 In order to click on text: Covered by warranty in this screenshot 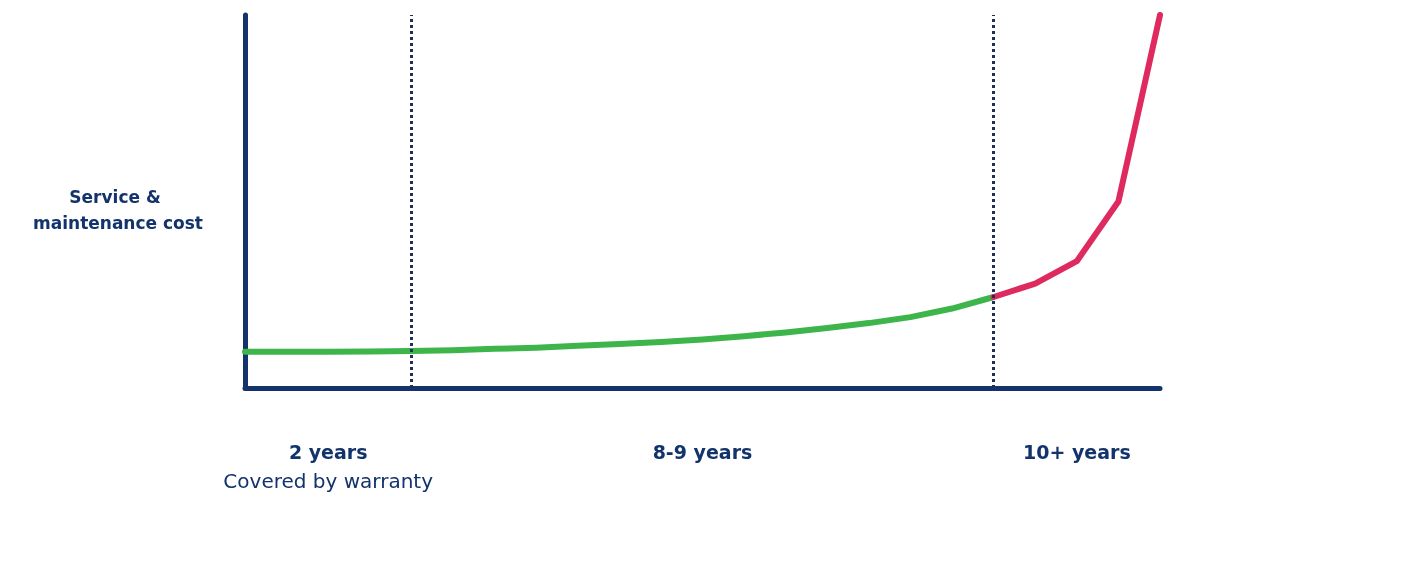, I will do `click(328, 481)`.